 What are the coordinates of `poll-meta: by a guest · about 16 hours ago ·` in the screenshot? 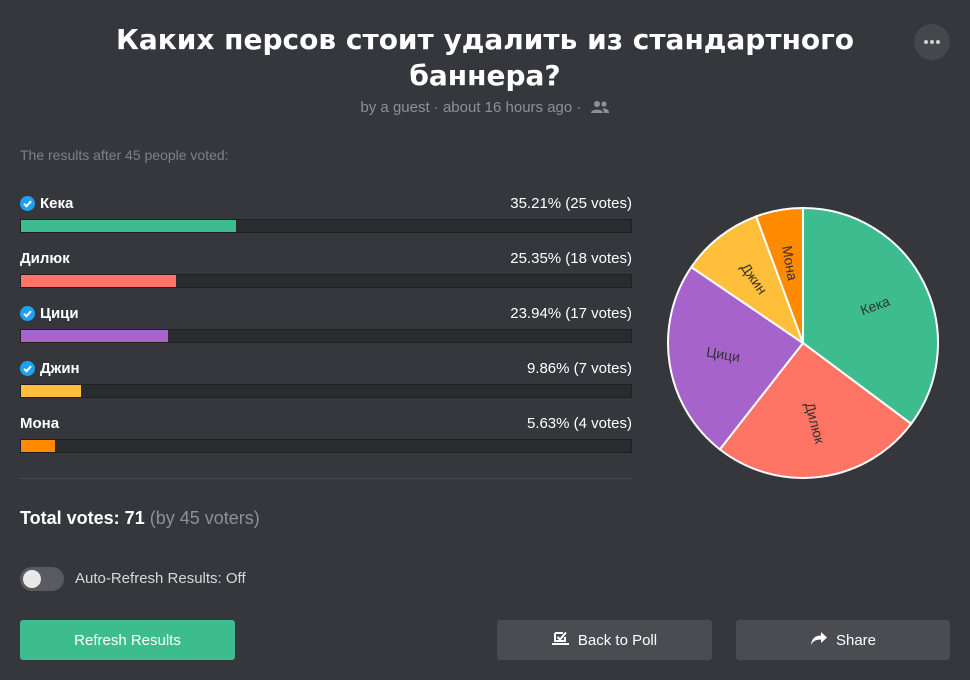 It's located at (485, 108).